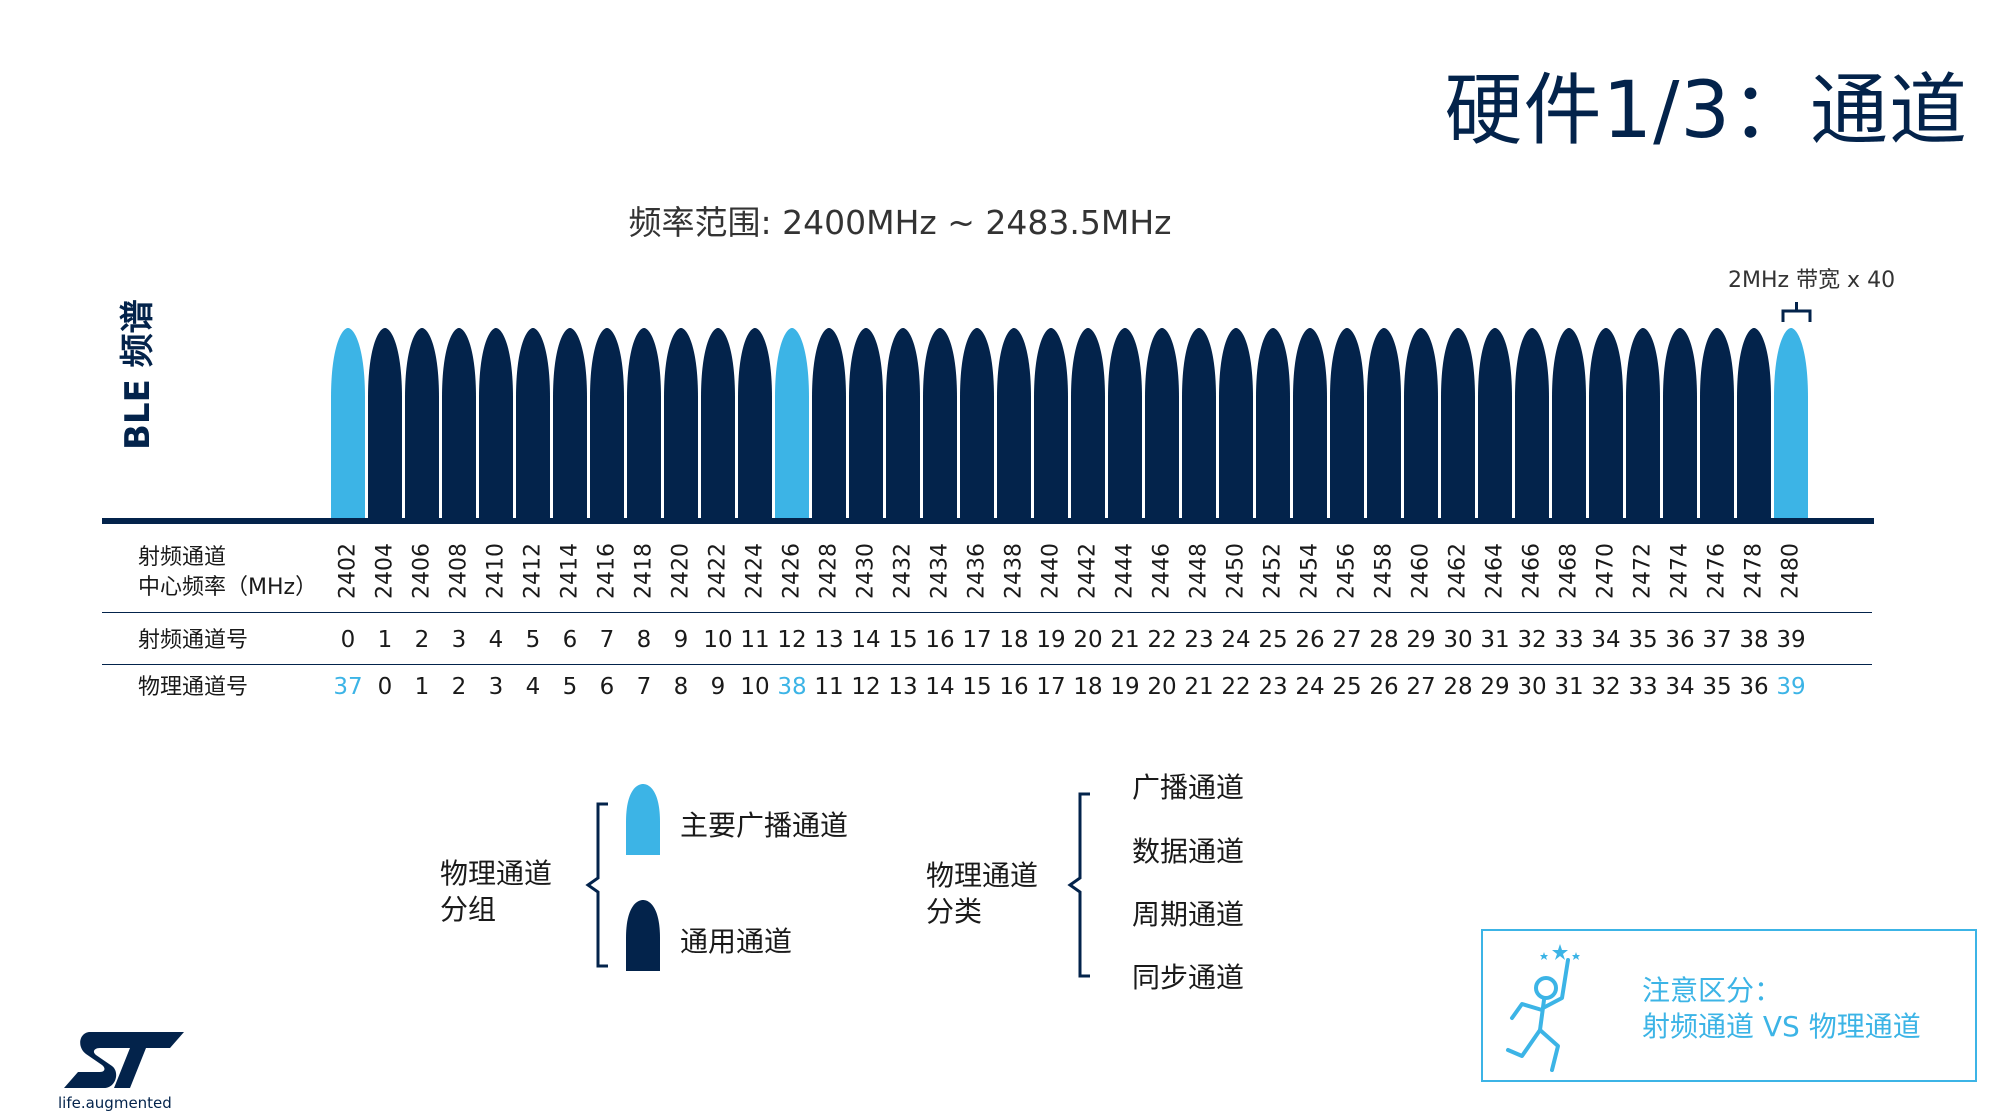  Describe the element at coordinates (1310, 571) in the screenshot. I see `center-freq-value: 2454` at that location.